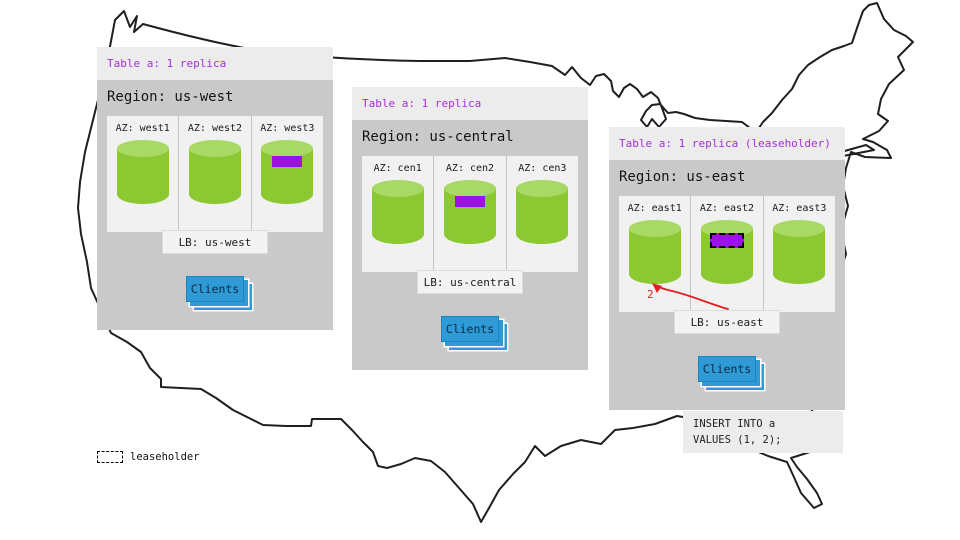  Describe the element at coordinates (650, 294) in the screenshot. I see `arrow-step-label: 2` at that location.